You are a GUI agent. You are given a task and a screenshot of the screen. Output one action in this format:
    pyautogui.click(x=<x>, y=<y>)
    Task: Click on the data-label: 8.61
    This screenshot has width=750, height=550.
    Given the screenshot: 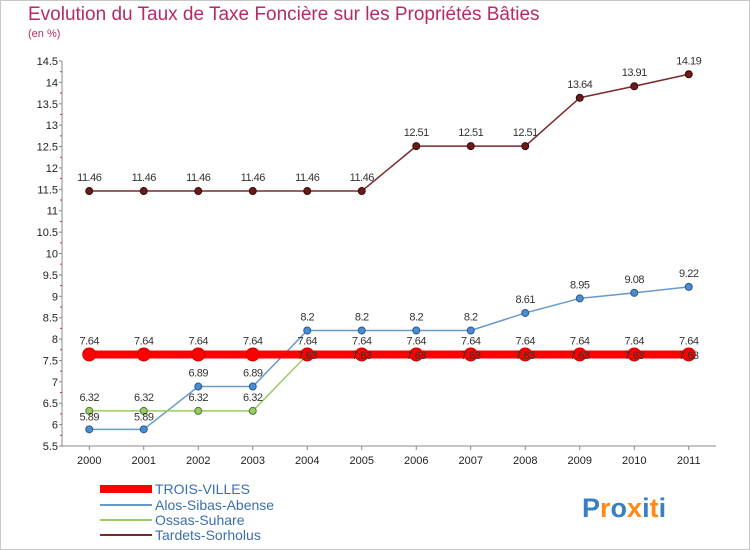 What is the action you would take?
    pyautogui.click(x=526, y=300)
    